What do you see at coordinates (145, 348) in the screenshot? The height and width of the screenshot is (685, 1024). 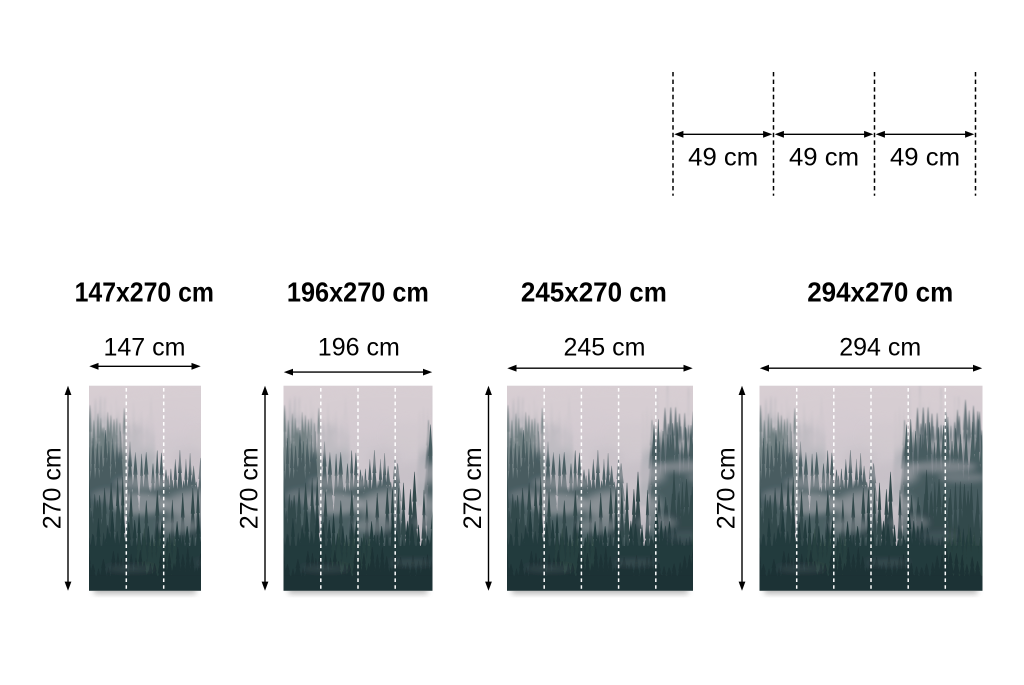 I see `svg-text: 147 cm` at bounding box center [145, 348].